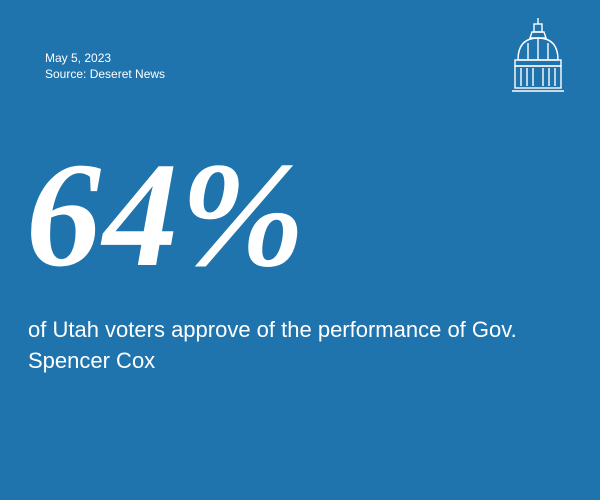 The width and height of the screenshot is (600, 500). I want to click on source: Source: Deseret News, so click(105, 74).